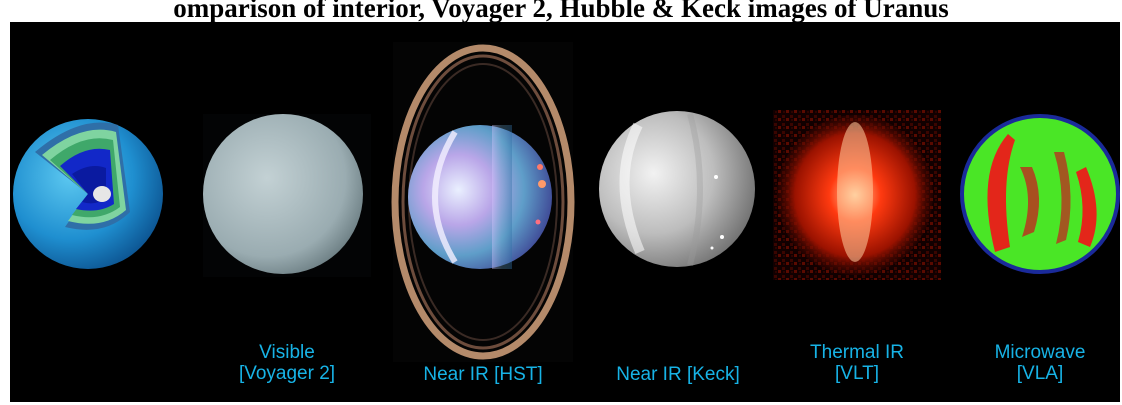 This screenshot has height=405, width=1122. I want to click on caption-microwave-vla: Microwave [VLA], so click(1040, 363).